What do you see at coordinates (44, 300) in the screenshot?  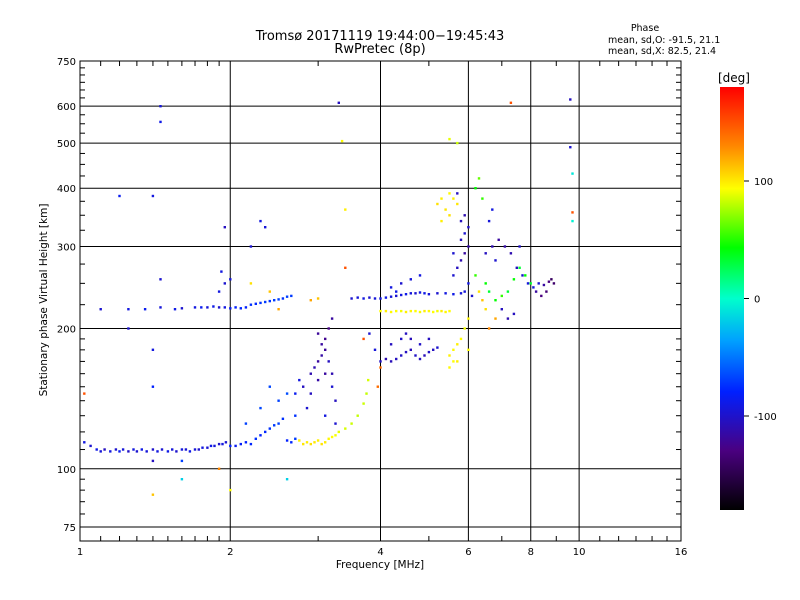 I see `y-axis-label: Stationary phase Virtual Height [km]` at bounding box center [44, 300].